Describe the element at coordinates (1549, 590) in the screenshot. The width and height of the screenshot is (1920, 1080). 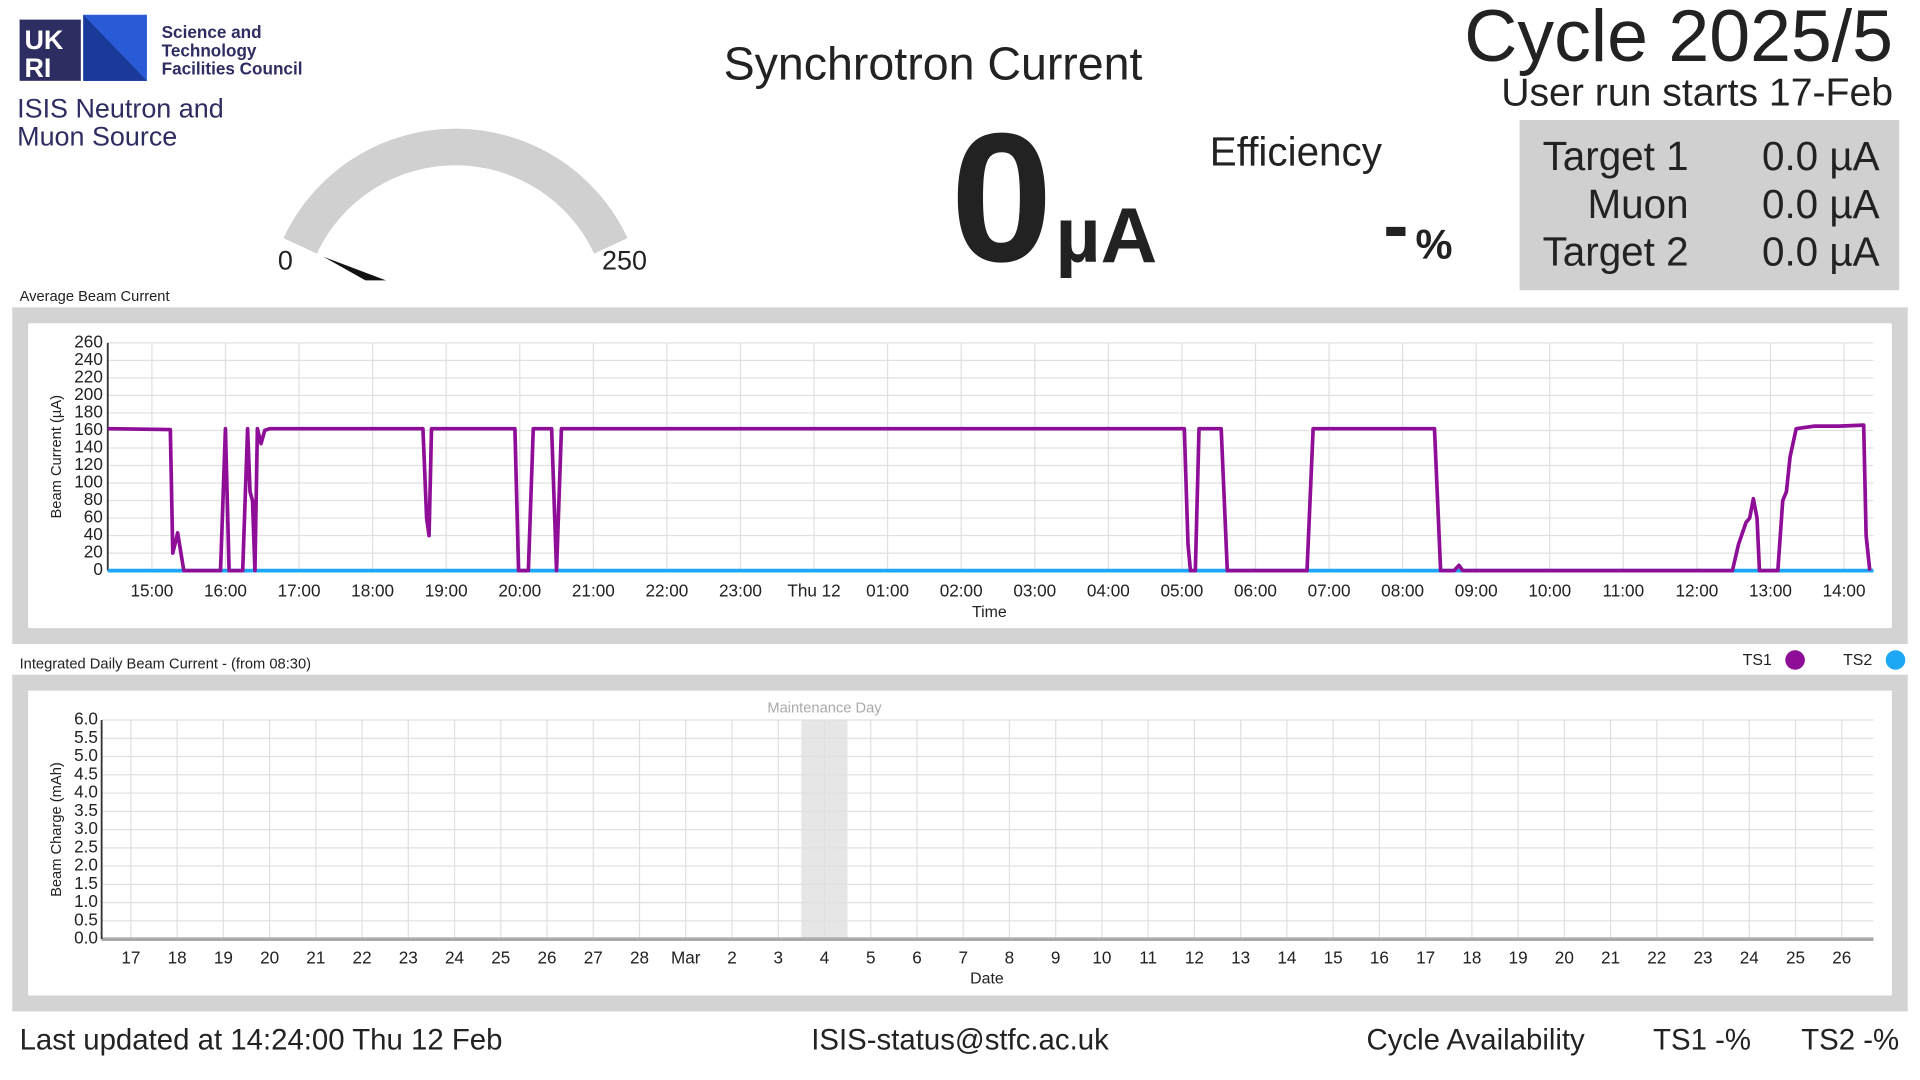
I see `x-tick-label: 10:00` at that location.